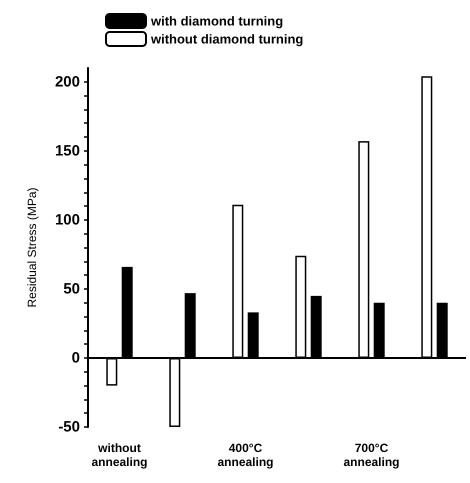 This screenshot has height=483, width=470. I want to click on y-tick-label: 0, so click(76, 357).